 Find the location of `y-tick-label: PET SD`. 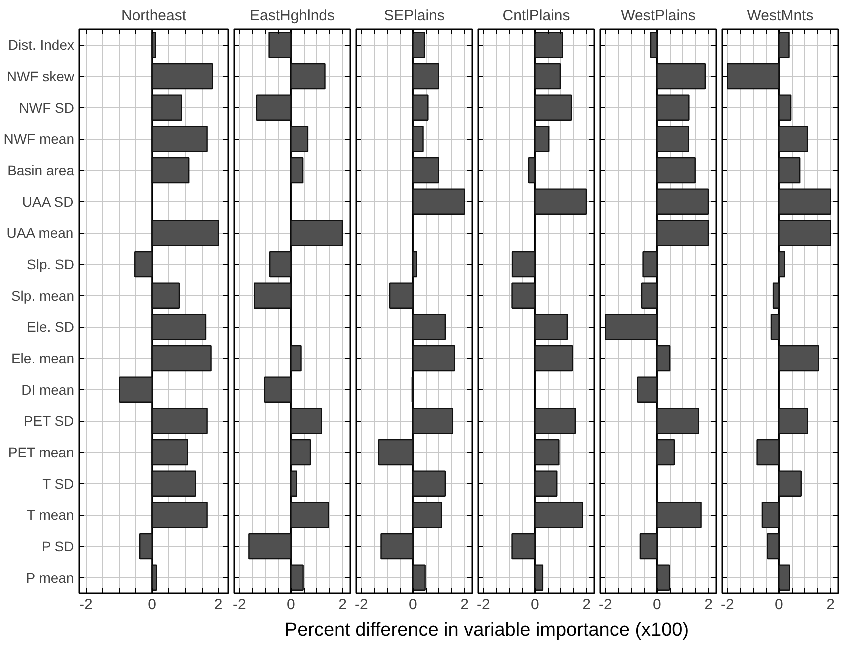

y-tick-label: PET SD is located at coordinates (49, 421).